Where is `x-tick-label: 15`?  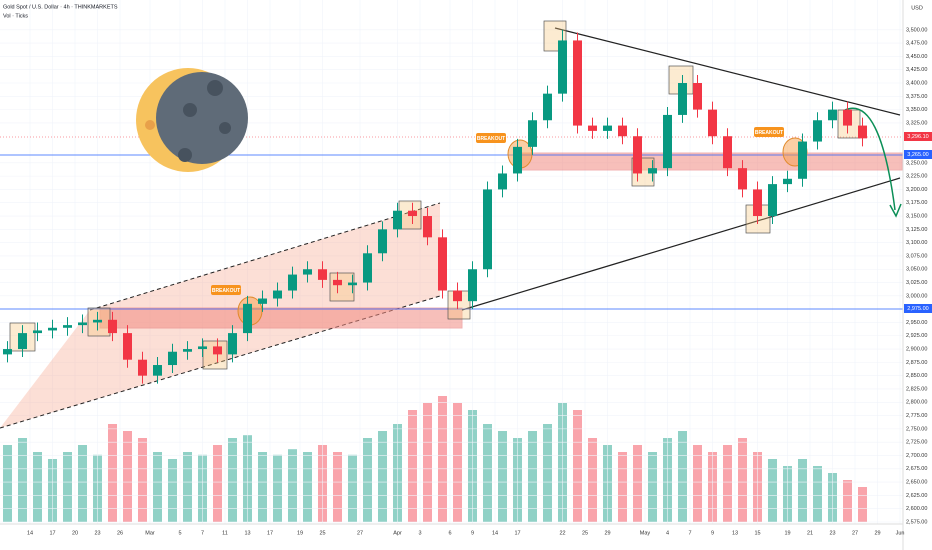 x-tick-label: 15 is located at coordinates (757, 533).